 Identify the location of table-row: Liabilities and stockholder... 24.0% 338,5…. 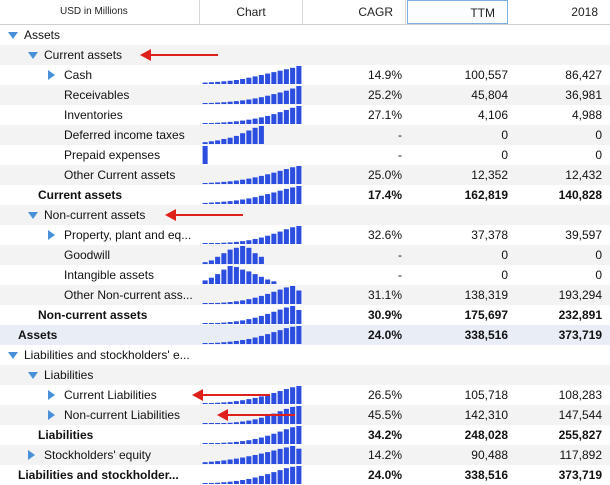
(305, 475).